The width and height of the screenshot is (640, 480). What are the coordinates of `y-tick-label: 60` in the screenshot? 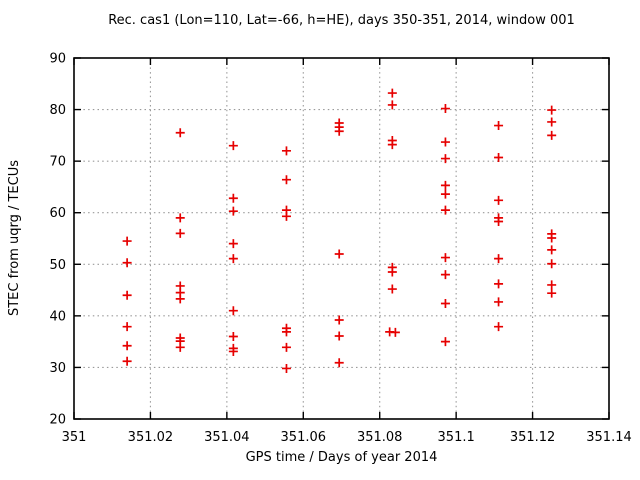 It's located at (57, 213).